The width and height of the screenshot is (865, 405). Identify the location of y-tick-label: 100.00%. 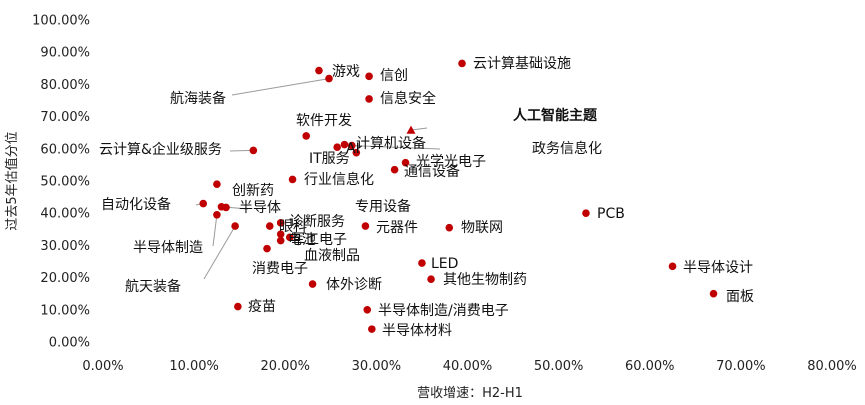
(61, 21).